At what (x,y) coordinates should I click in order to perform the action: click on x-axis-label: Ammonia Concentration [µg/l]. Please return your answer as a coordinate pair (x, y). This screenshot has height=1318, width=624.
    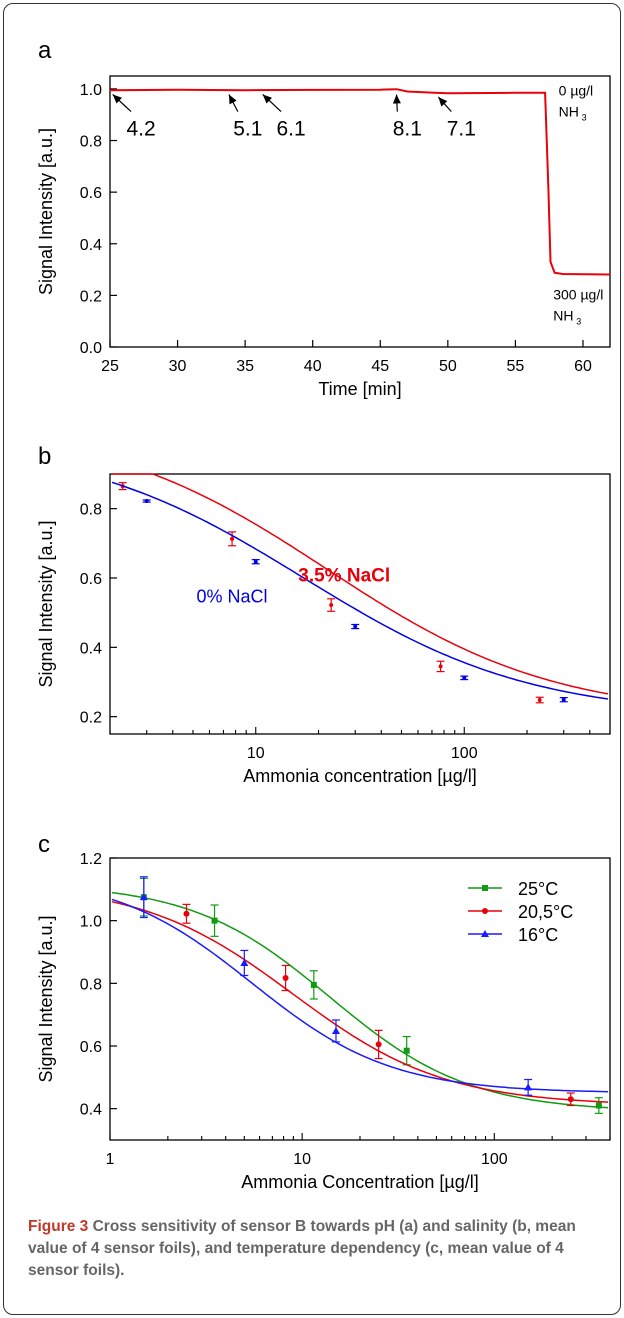
    Looking at the image, I should click on (359, 1182).